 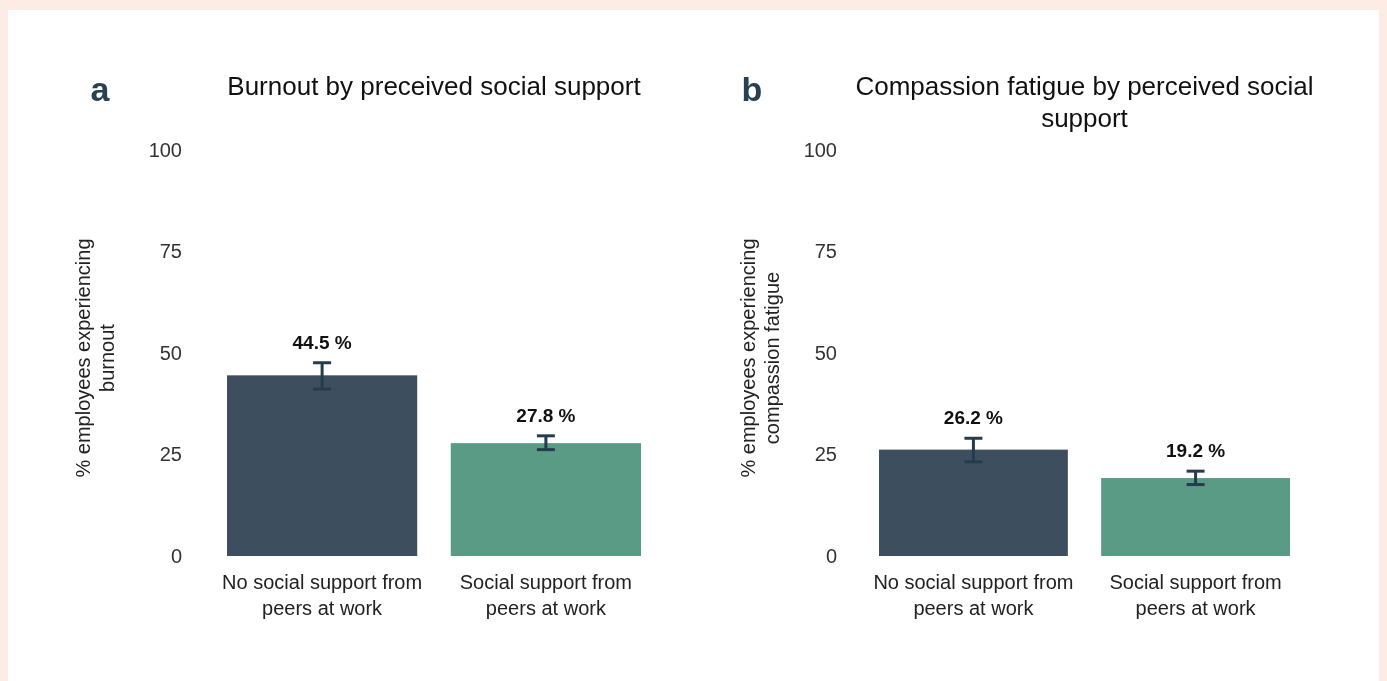 What do you see at coordinates (760, 358) in the screenshot?
I see `y-axis-title: % employees experiencing compassion fatigue` at bounding box center [760, 358].